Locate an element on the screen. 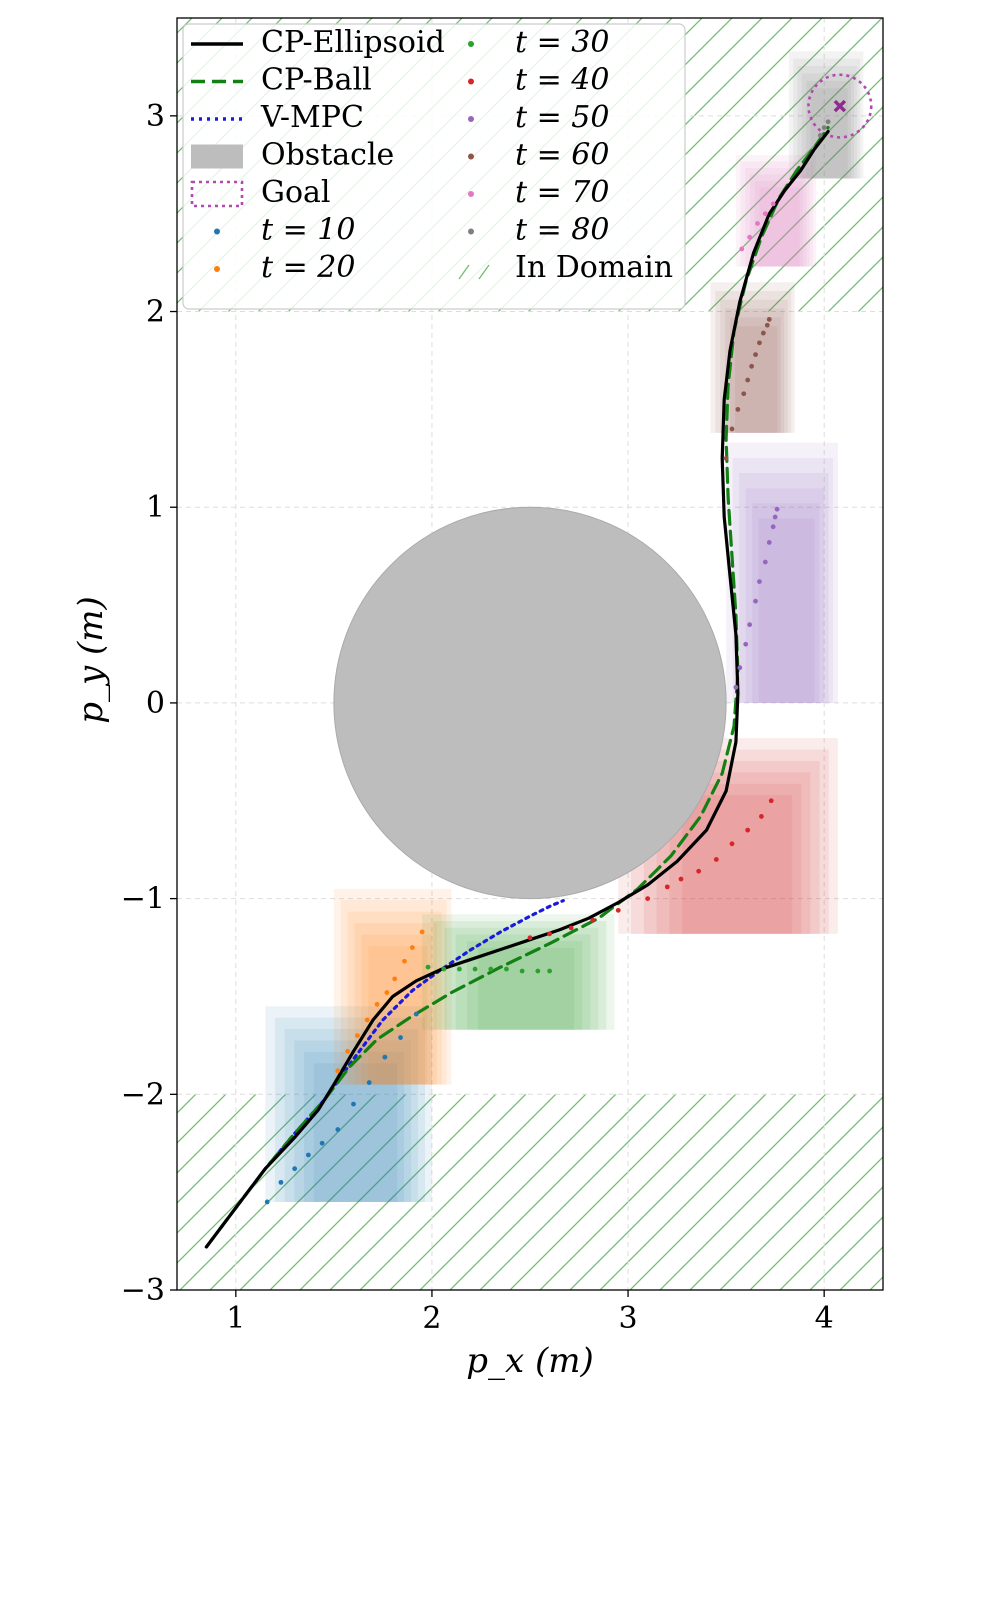 This screenshot has height=1619, width=996. legend-label-t-80: t = 80 is located at coordinates (562, 230).